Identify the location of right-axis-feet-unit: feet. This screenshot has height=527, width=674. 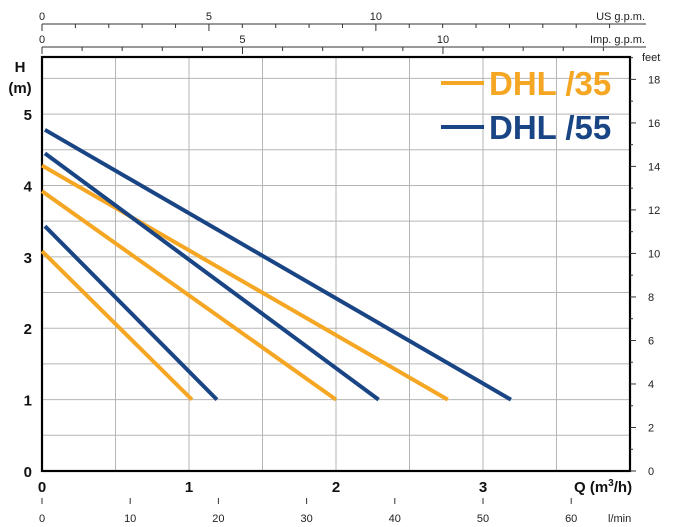
(651, 58).